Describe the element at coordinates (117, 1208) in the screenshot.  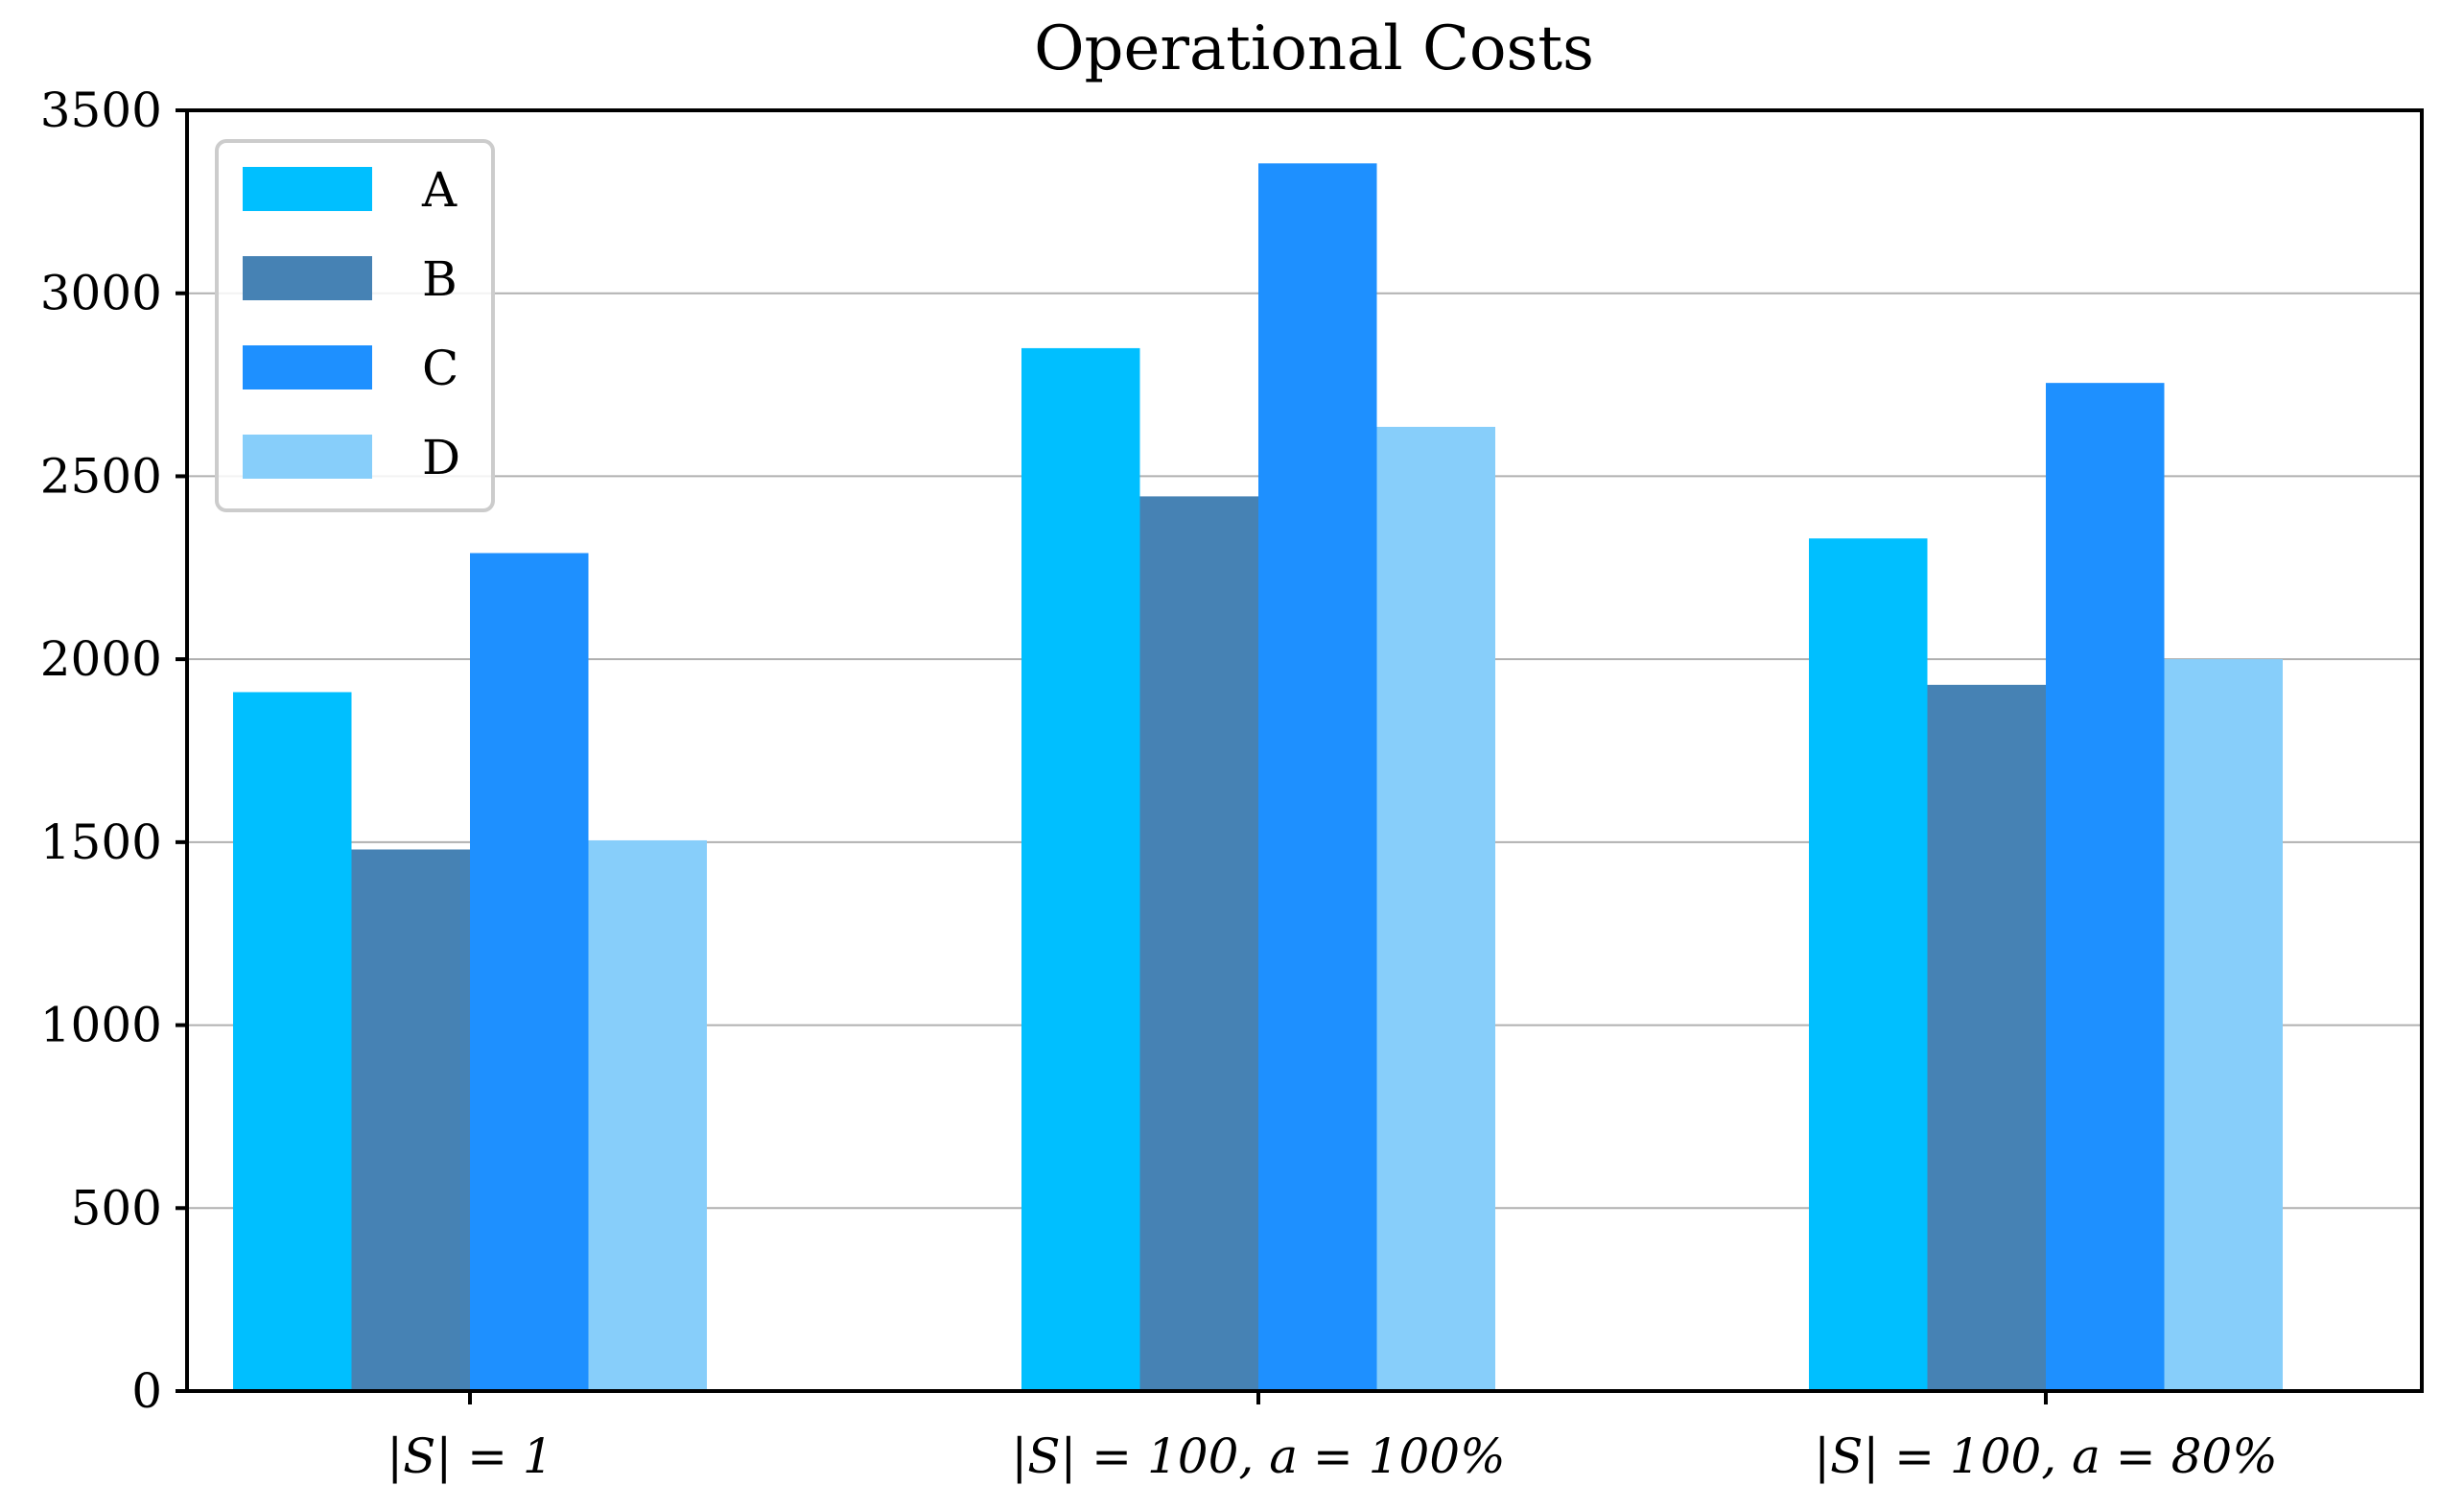
I see `y-tick-label: 500` at that location.